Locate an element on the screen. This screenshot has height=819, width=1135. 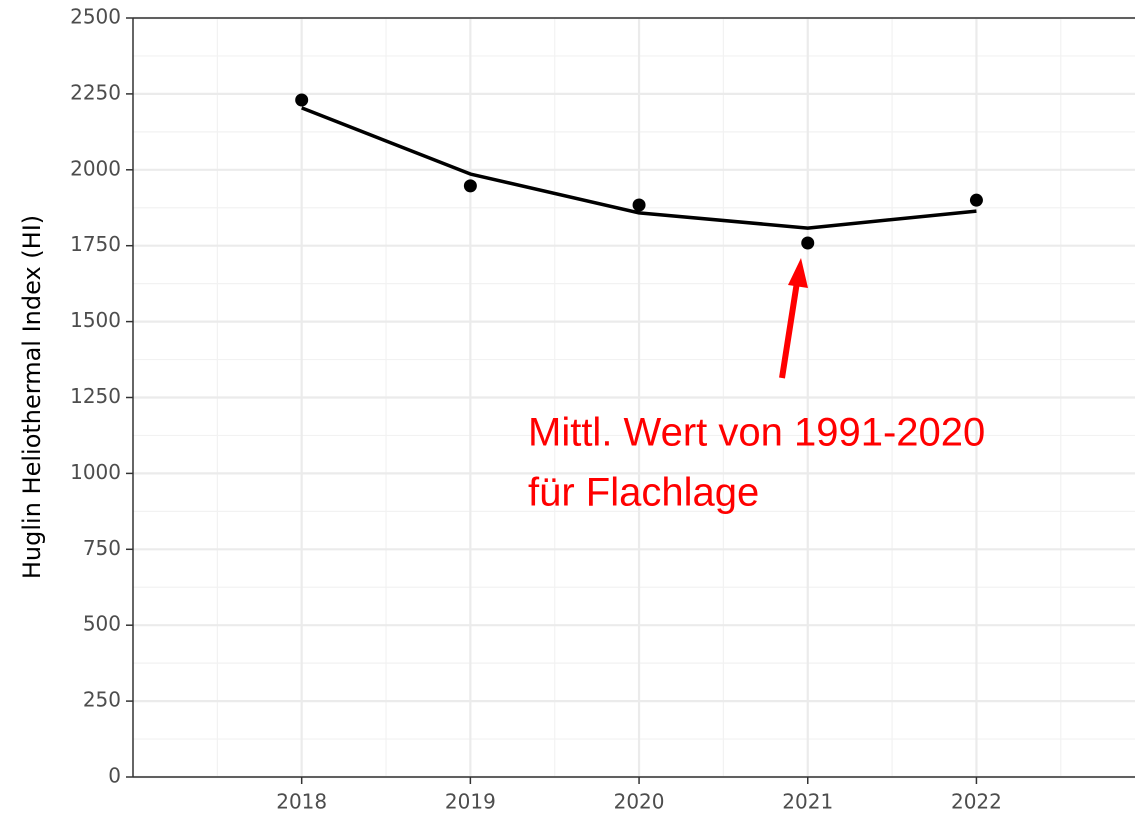
annotation-text: für Flachlage is located at coordinates (643, 493).